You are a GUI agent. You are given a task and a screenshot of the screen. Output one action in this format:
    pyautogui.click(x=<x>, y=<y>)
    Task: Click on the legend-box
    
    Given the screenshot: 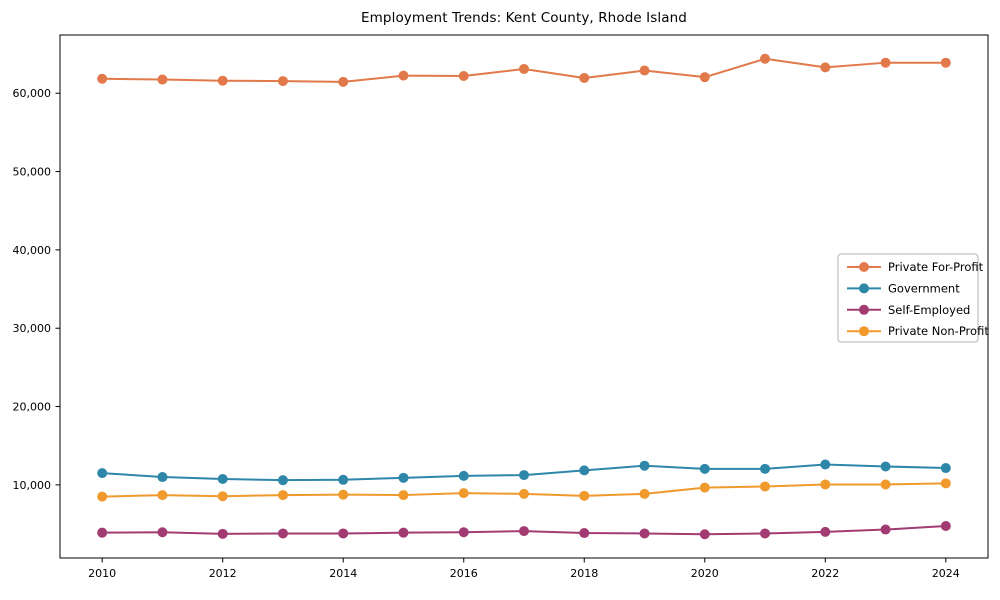 What is the action you would take?
    pyautogui.click(x=908, y=298)
    